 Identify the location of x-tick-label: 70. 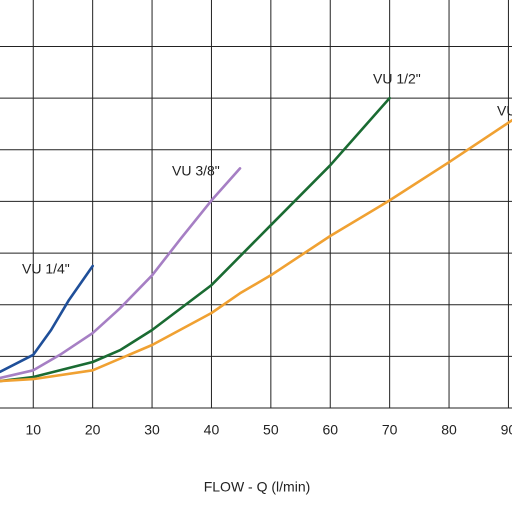
(390, 430).